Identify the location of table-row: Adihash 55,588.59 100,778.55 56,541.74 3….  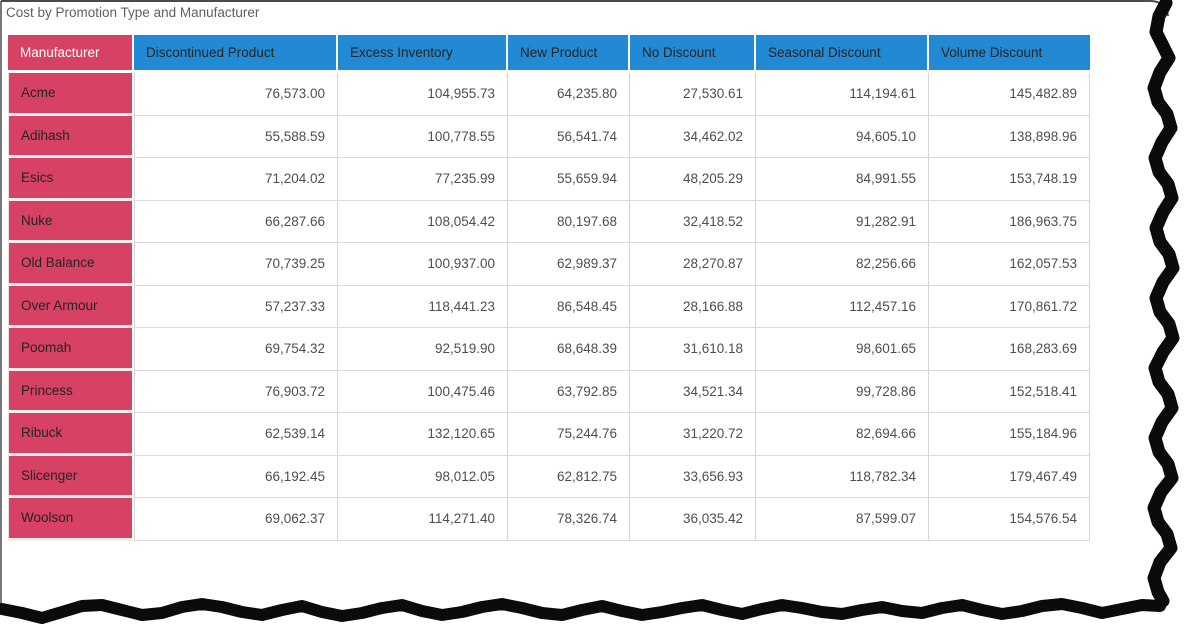
(549, 136).